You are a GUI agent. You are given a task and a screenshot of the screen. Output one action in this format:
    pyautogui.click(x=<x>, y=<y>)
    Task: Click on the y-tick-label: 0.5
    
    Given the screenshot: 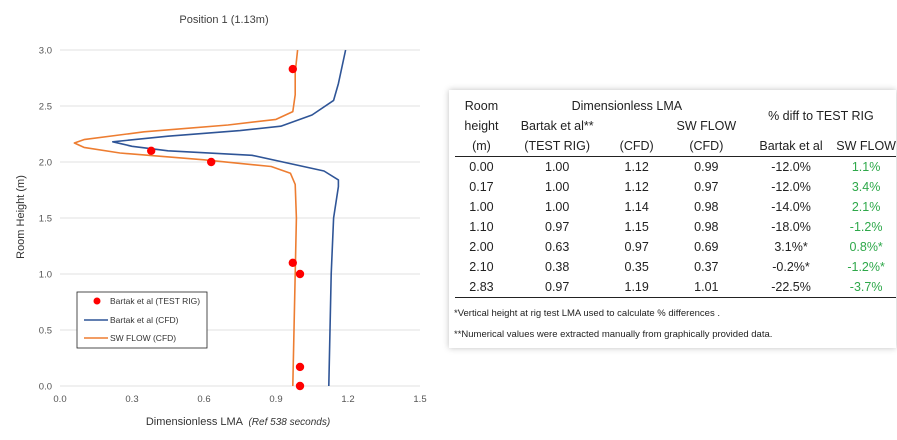 What is the action you would take?
    pyautogui.click(x=45, y=331)
    